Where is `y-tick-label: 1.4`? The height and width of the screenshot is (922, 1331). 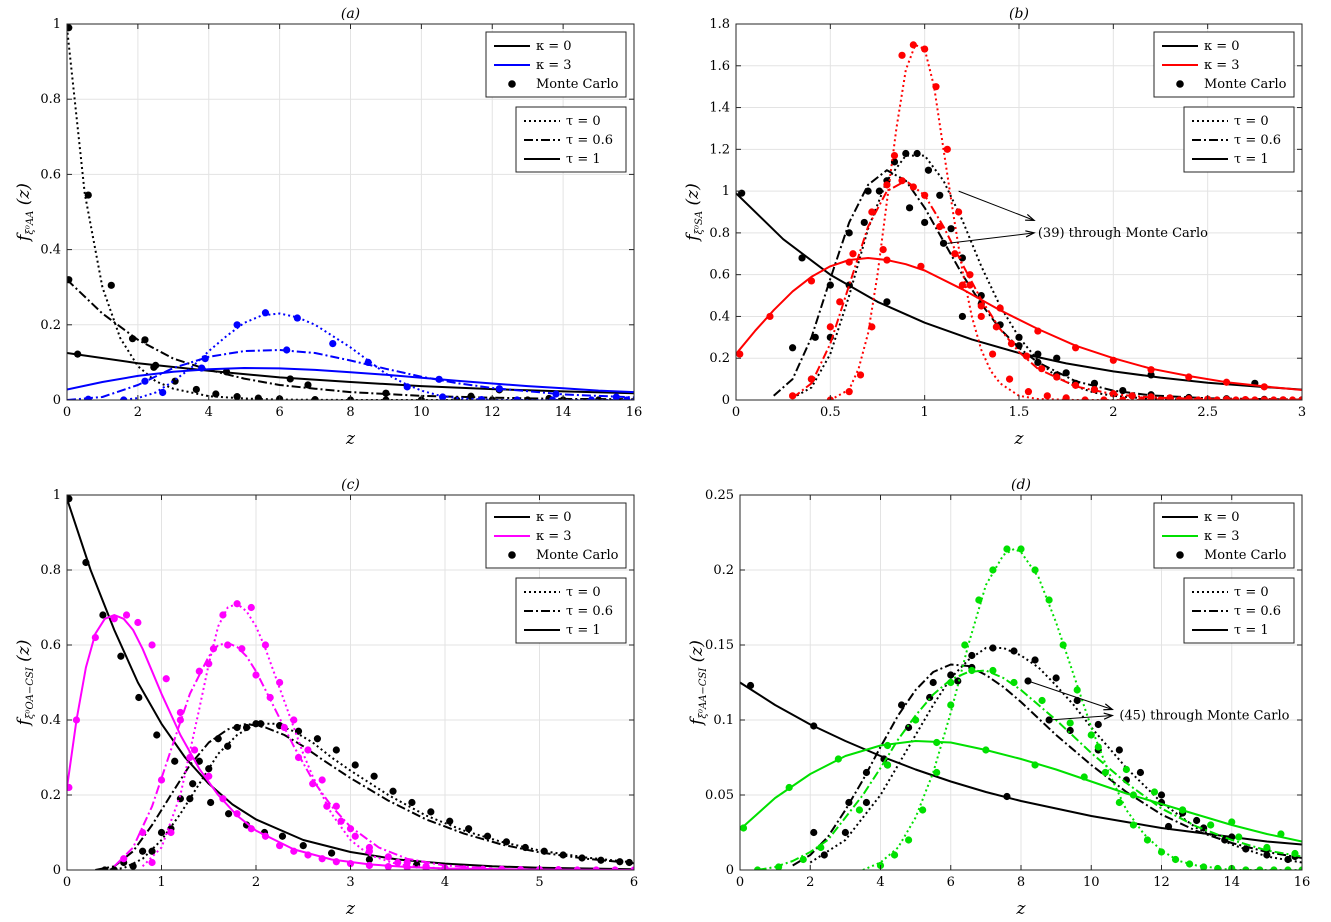 y-tick-label: 1.4 is located at coordinates (719, 108).